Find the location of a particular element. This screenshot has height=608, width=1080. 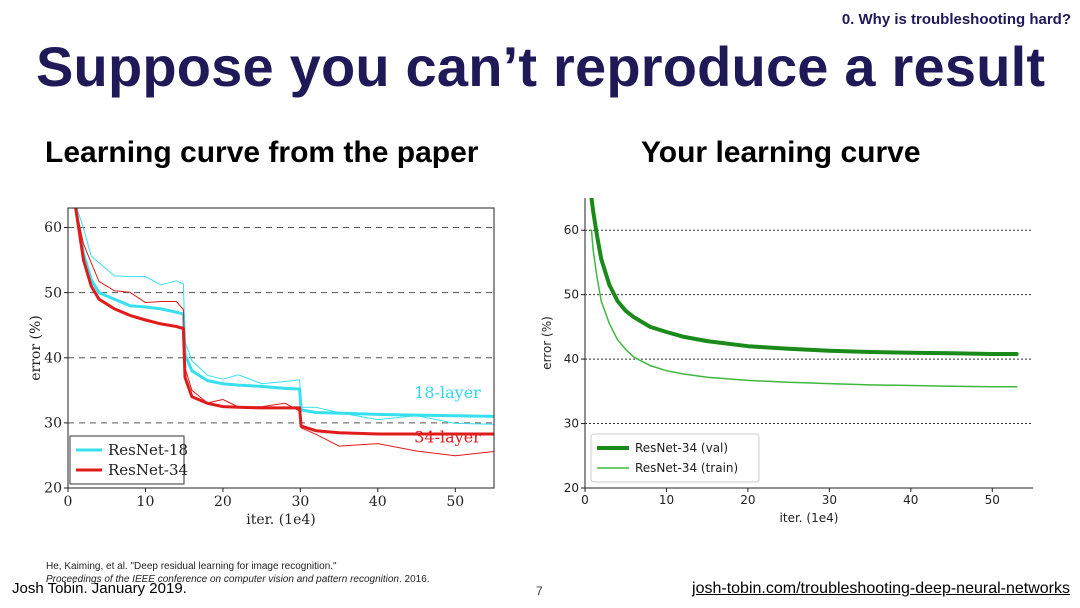

legend-label: ResNet-34 (train) is located at coordinates (686, 468).